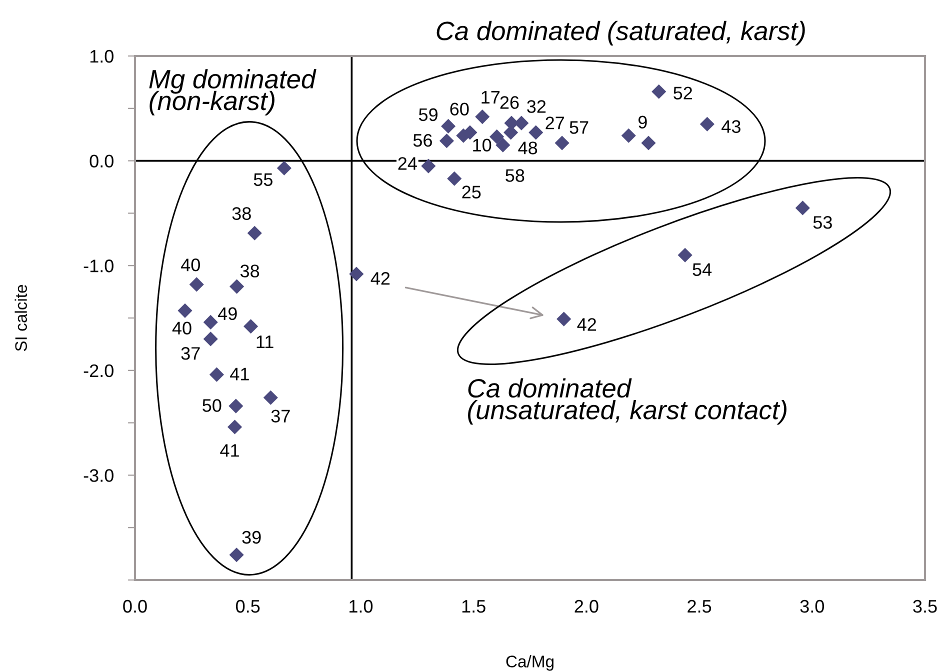 The width and height of the screenshot is (941, 672). I want to click on y-tick-label: -1.0, so click(99, 266).